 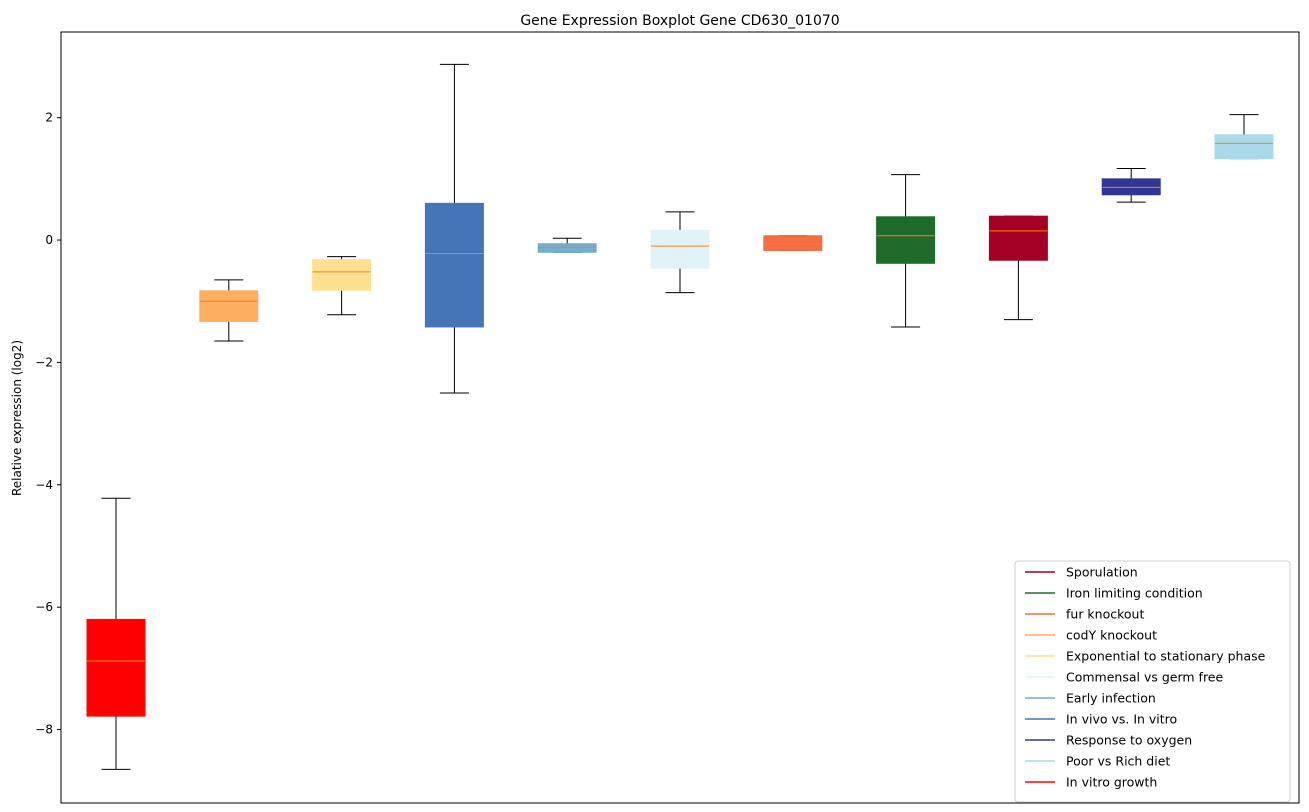 I want to click on legend-item: Early infection, so click(x=1090, y=698).